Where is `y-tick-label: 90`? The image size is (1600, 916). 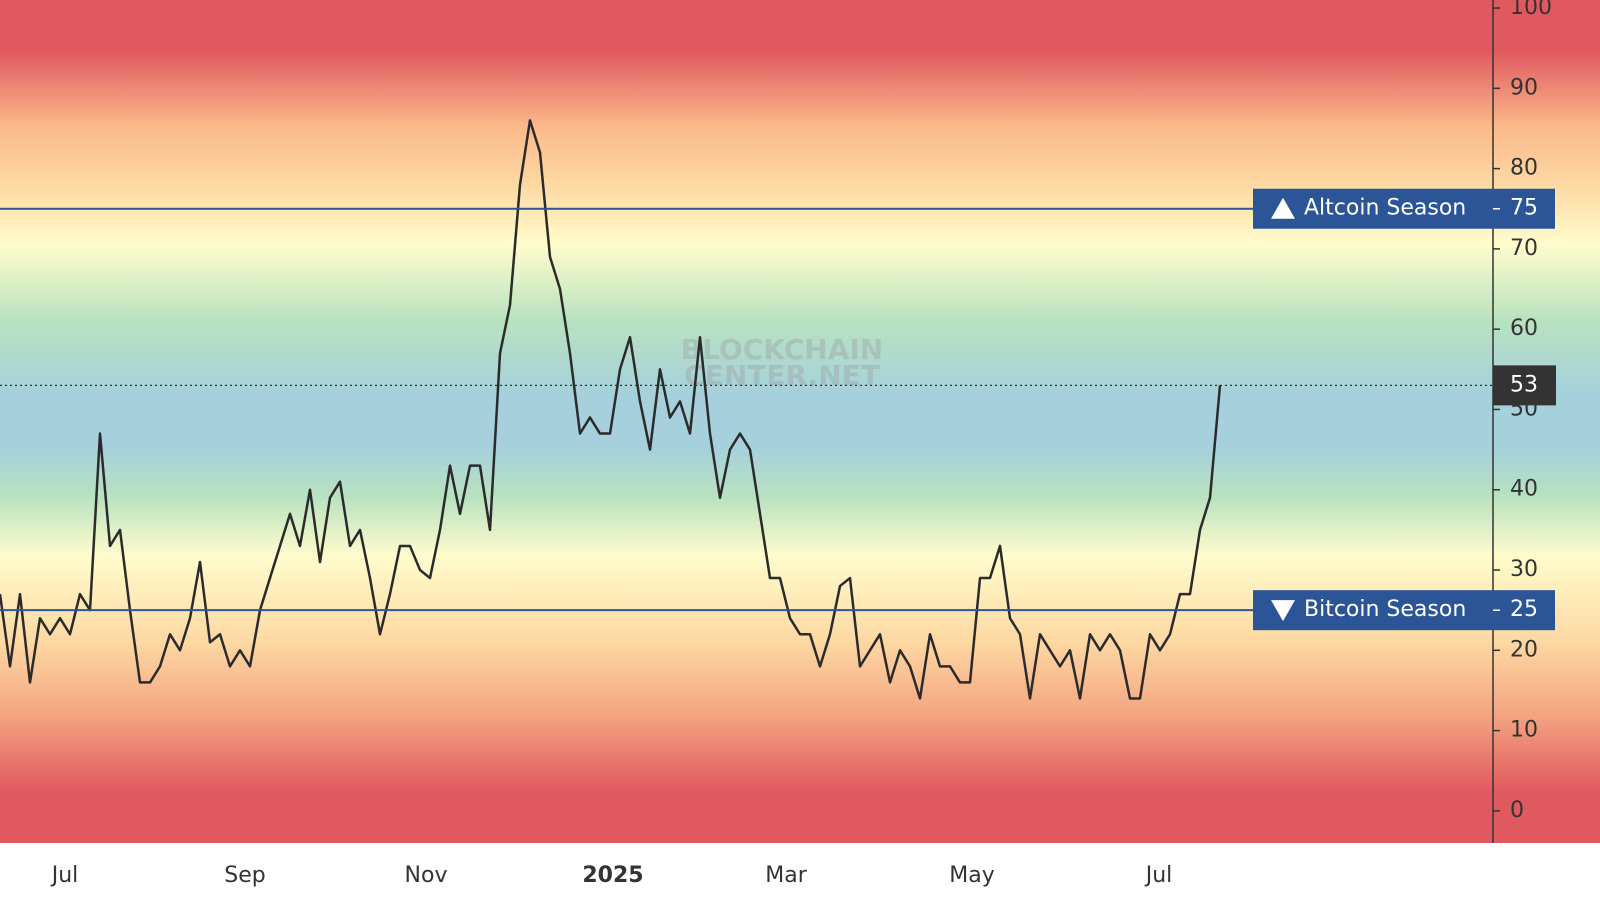
y-tick-label: 90 is located at coordinates (1524, 87).